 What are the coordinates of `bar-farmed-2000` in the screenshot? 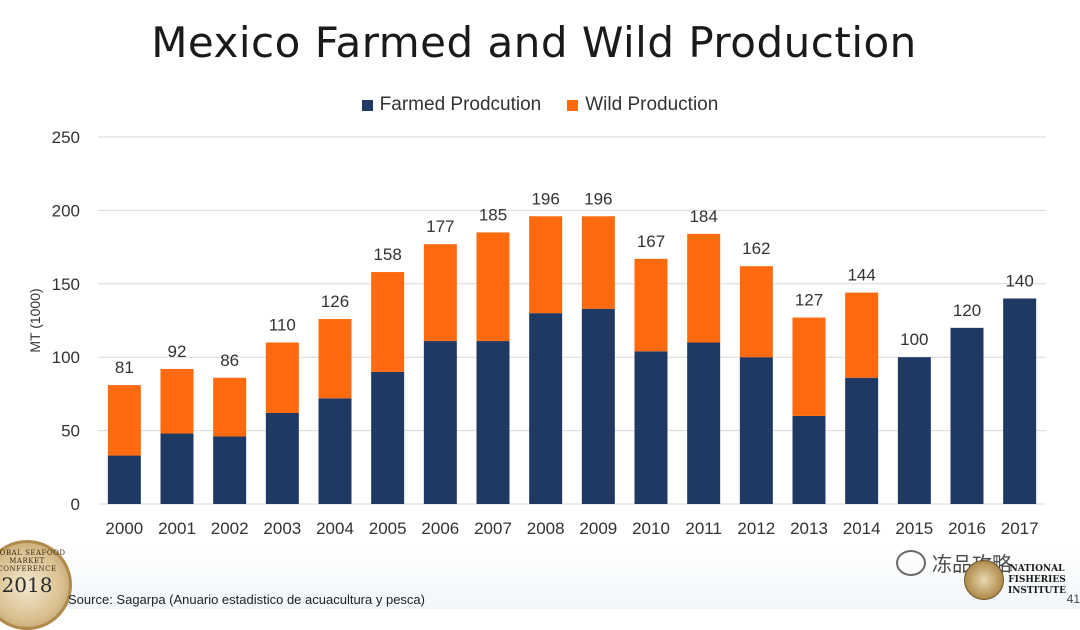 It's located at (124, 479).